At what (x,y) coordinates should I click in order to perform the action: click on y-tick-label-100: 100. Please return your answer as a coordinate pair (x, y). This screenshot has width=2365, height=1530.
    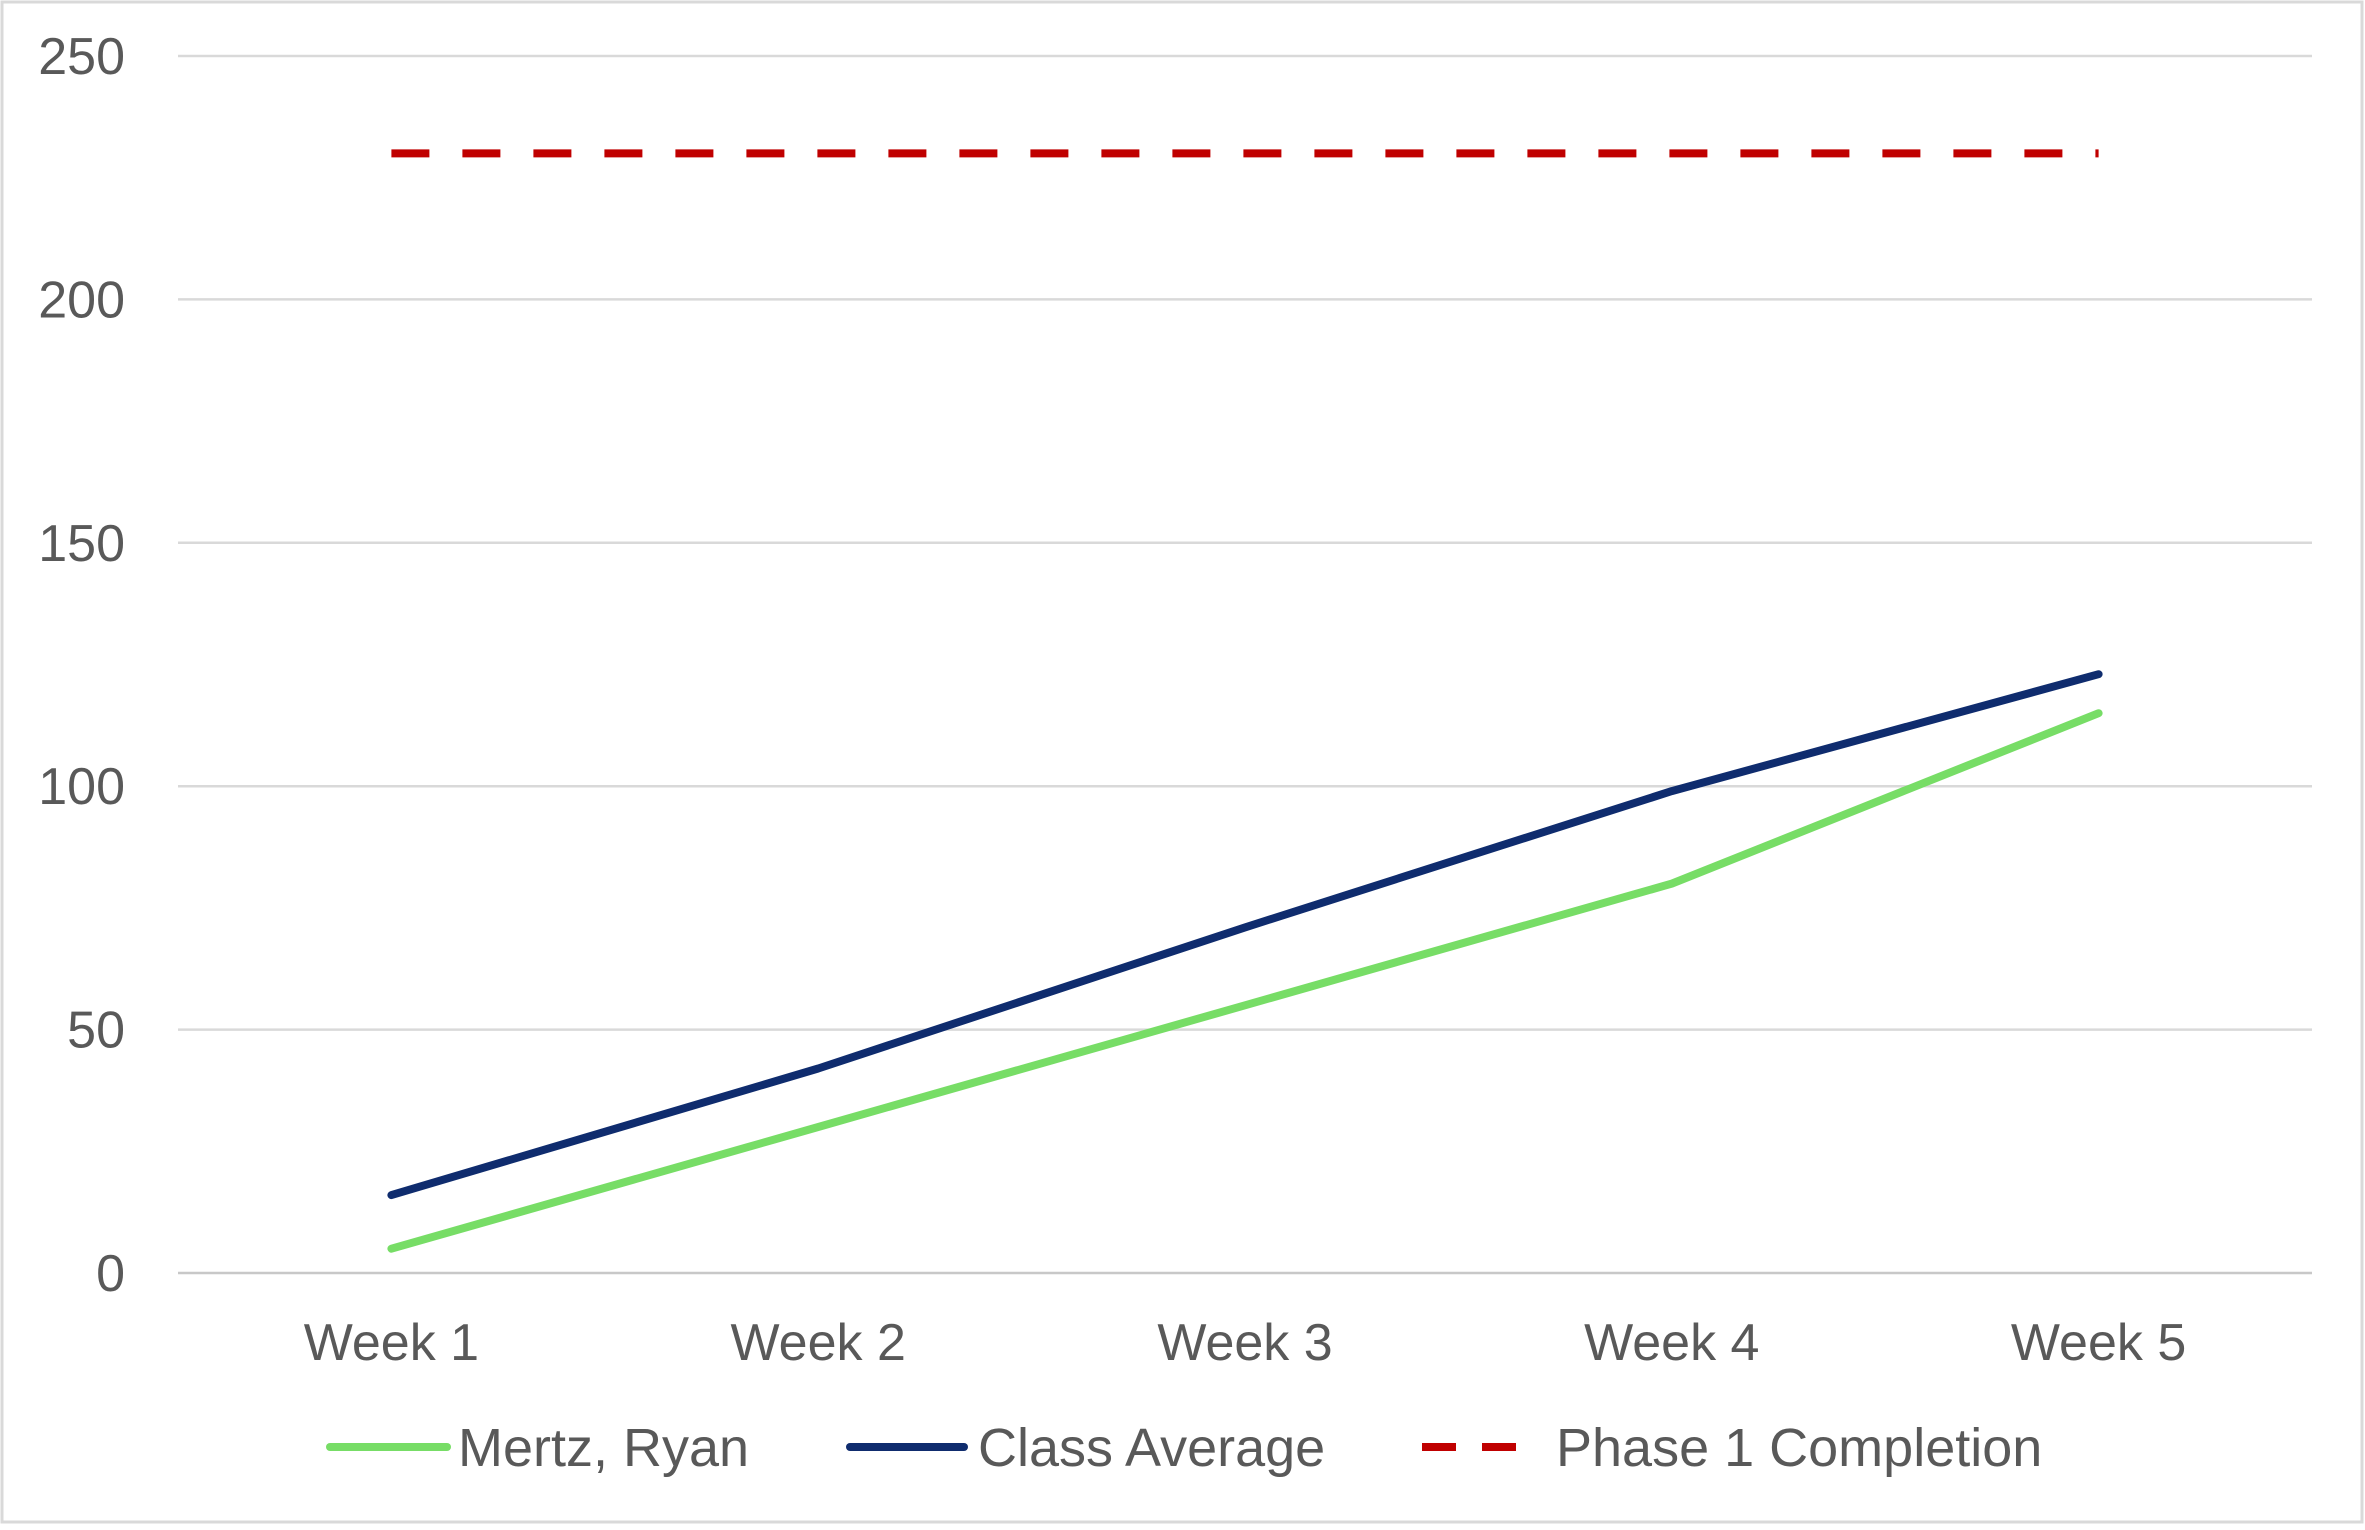
    Looking at the image, I should click on (81, 787).